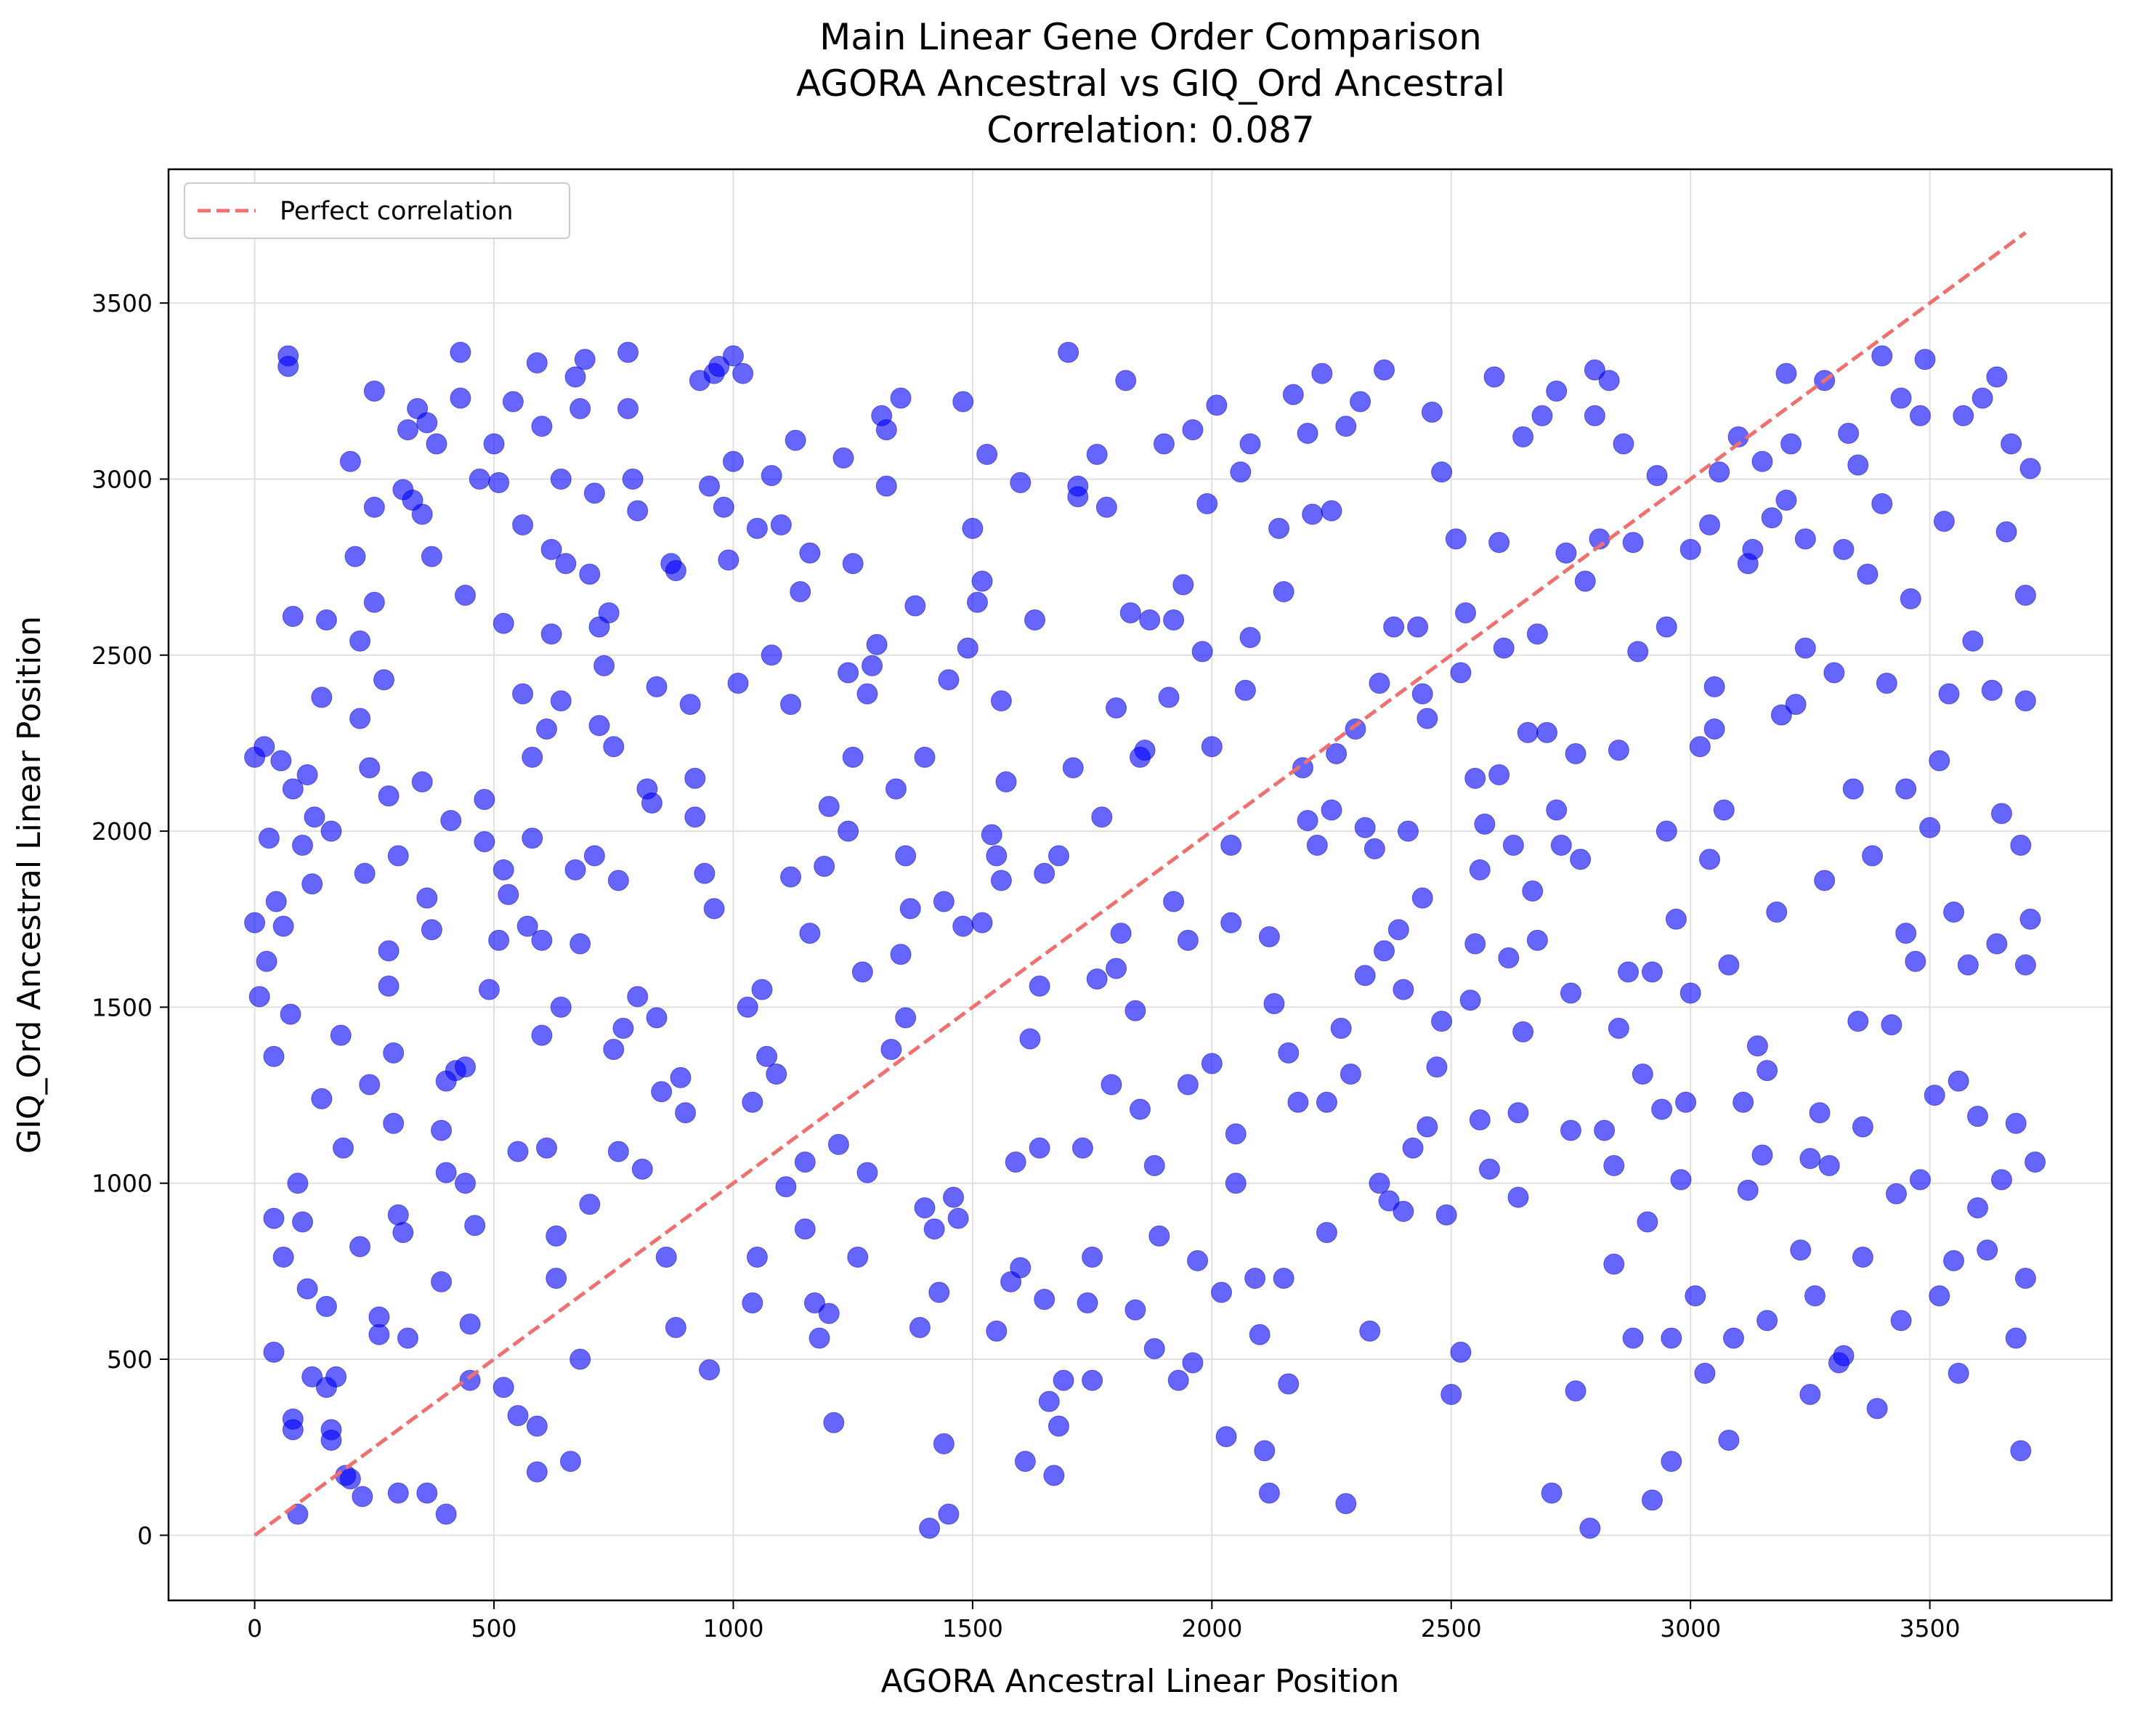 The image size is (2156, 1721). What do you see at coordinates (1140, 1682) in the screenshot?
I see `x-axis-label: AGORA Ancestral Linear Position` at bounding box center [1140, 1682].